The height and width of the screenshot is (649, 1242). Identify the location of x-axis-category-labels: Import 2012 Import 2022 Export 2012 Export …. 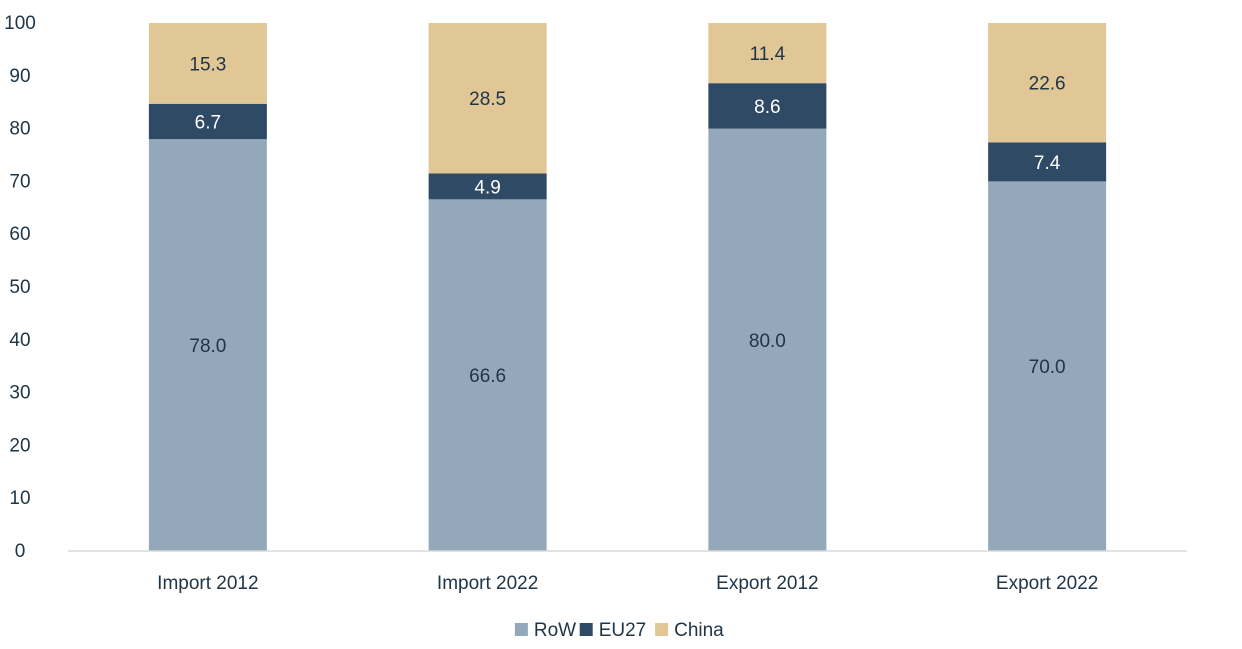
(627, 583).